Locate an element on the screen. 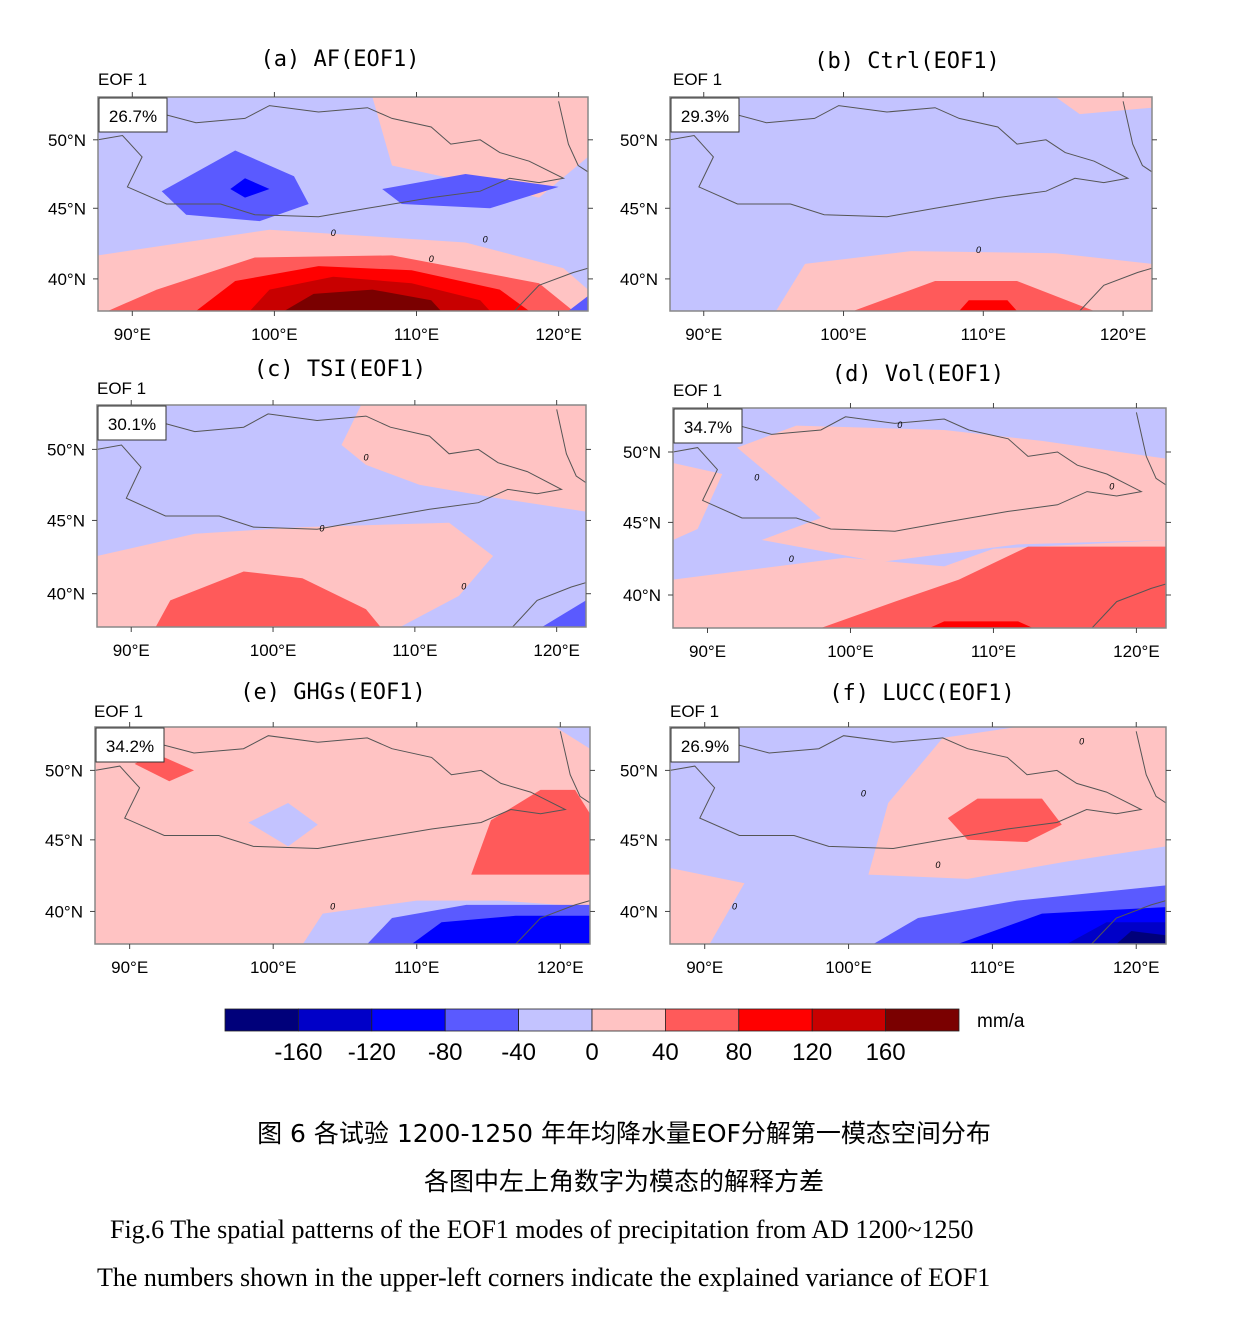  variance-box: 26.7% is located at coordinates (133, 115).